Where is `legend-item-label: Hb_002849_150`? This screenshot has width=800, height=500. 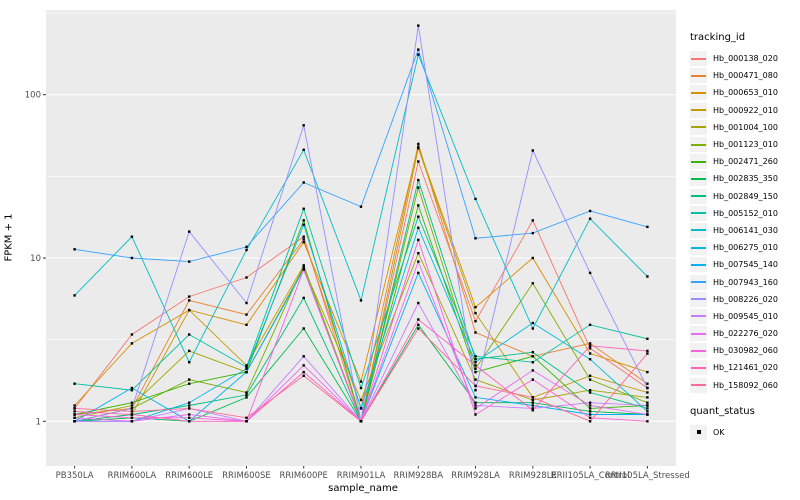 legend-item-label: Hb_002849_150 is located at coordinates (745, 196).